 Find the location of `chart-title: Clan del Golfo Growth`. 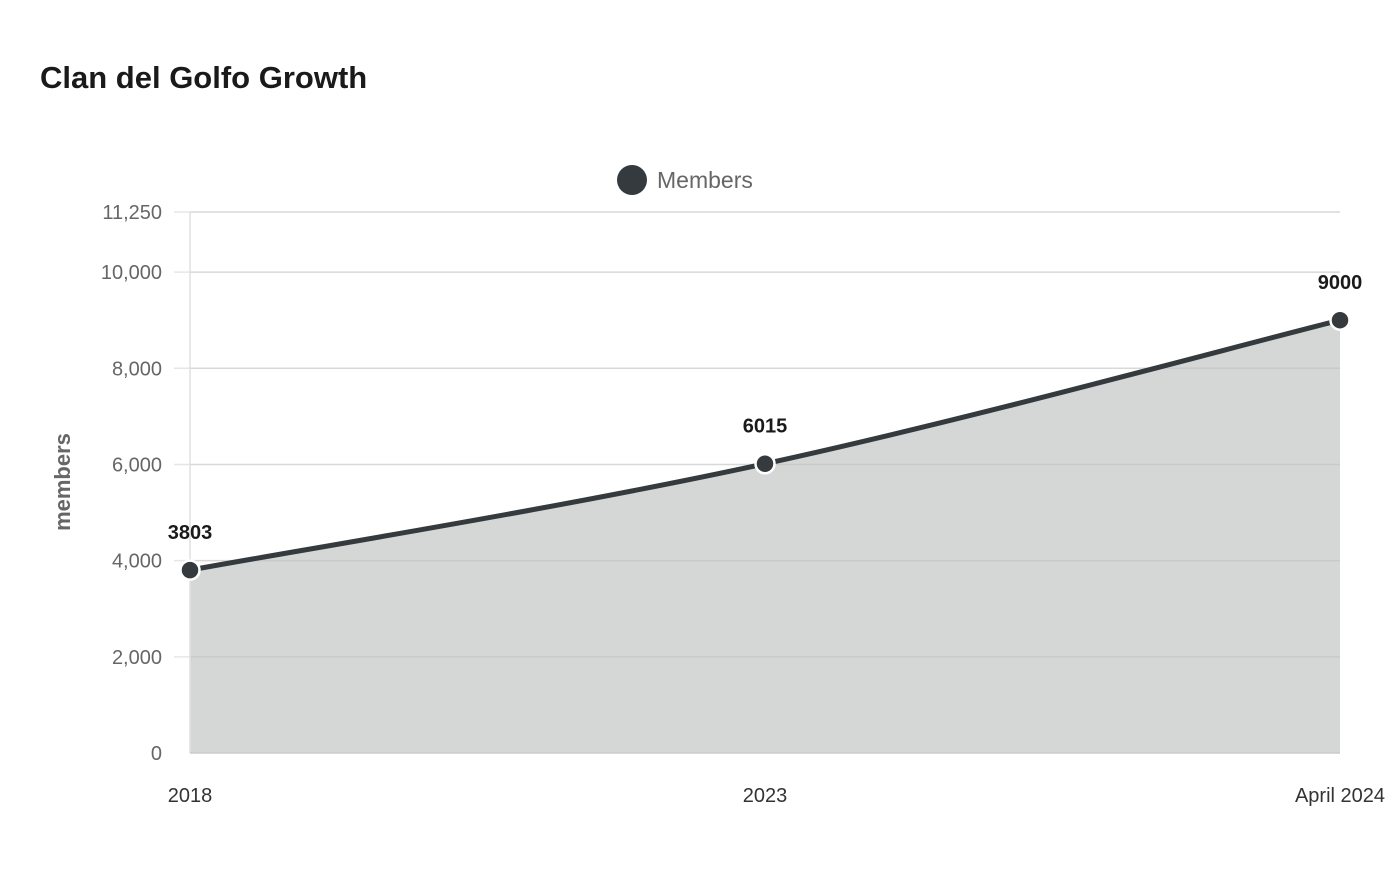

chart-title: Clan del Golfo Growth is located at coordinates (204, 77).